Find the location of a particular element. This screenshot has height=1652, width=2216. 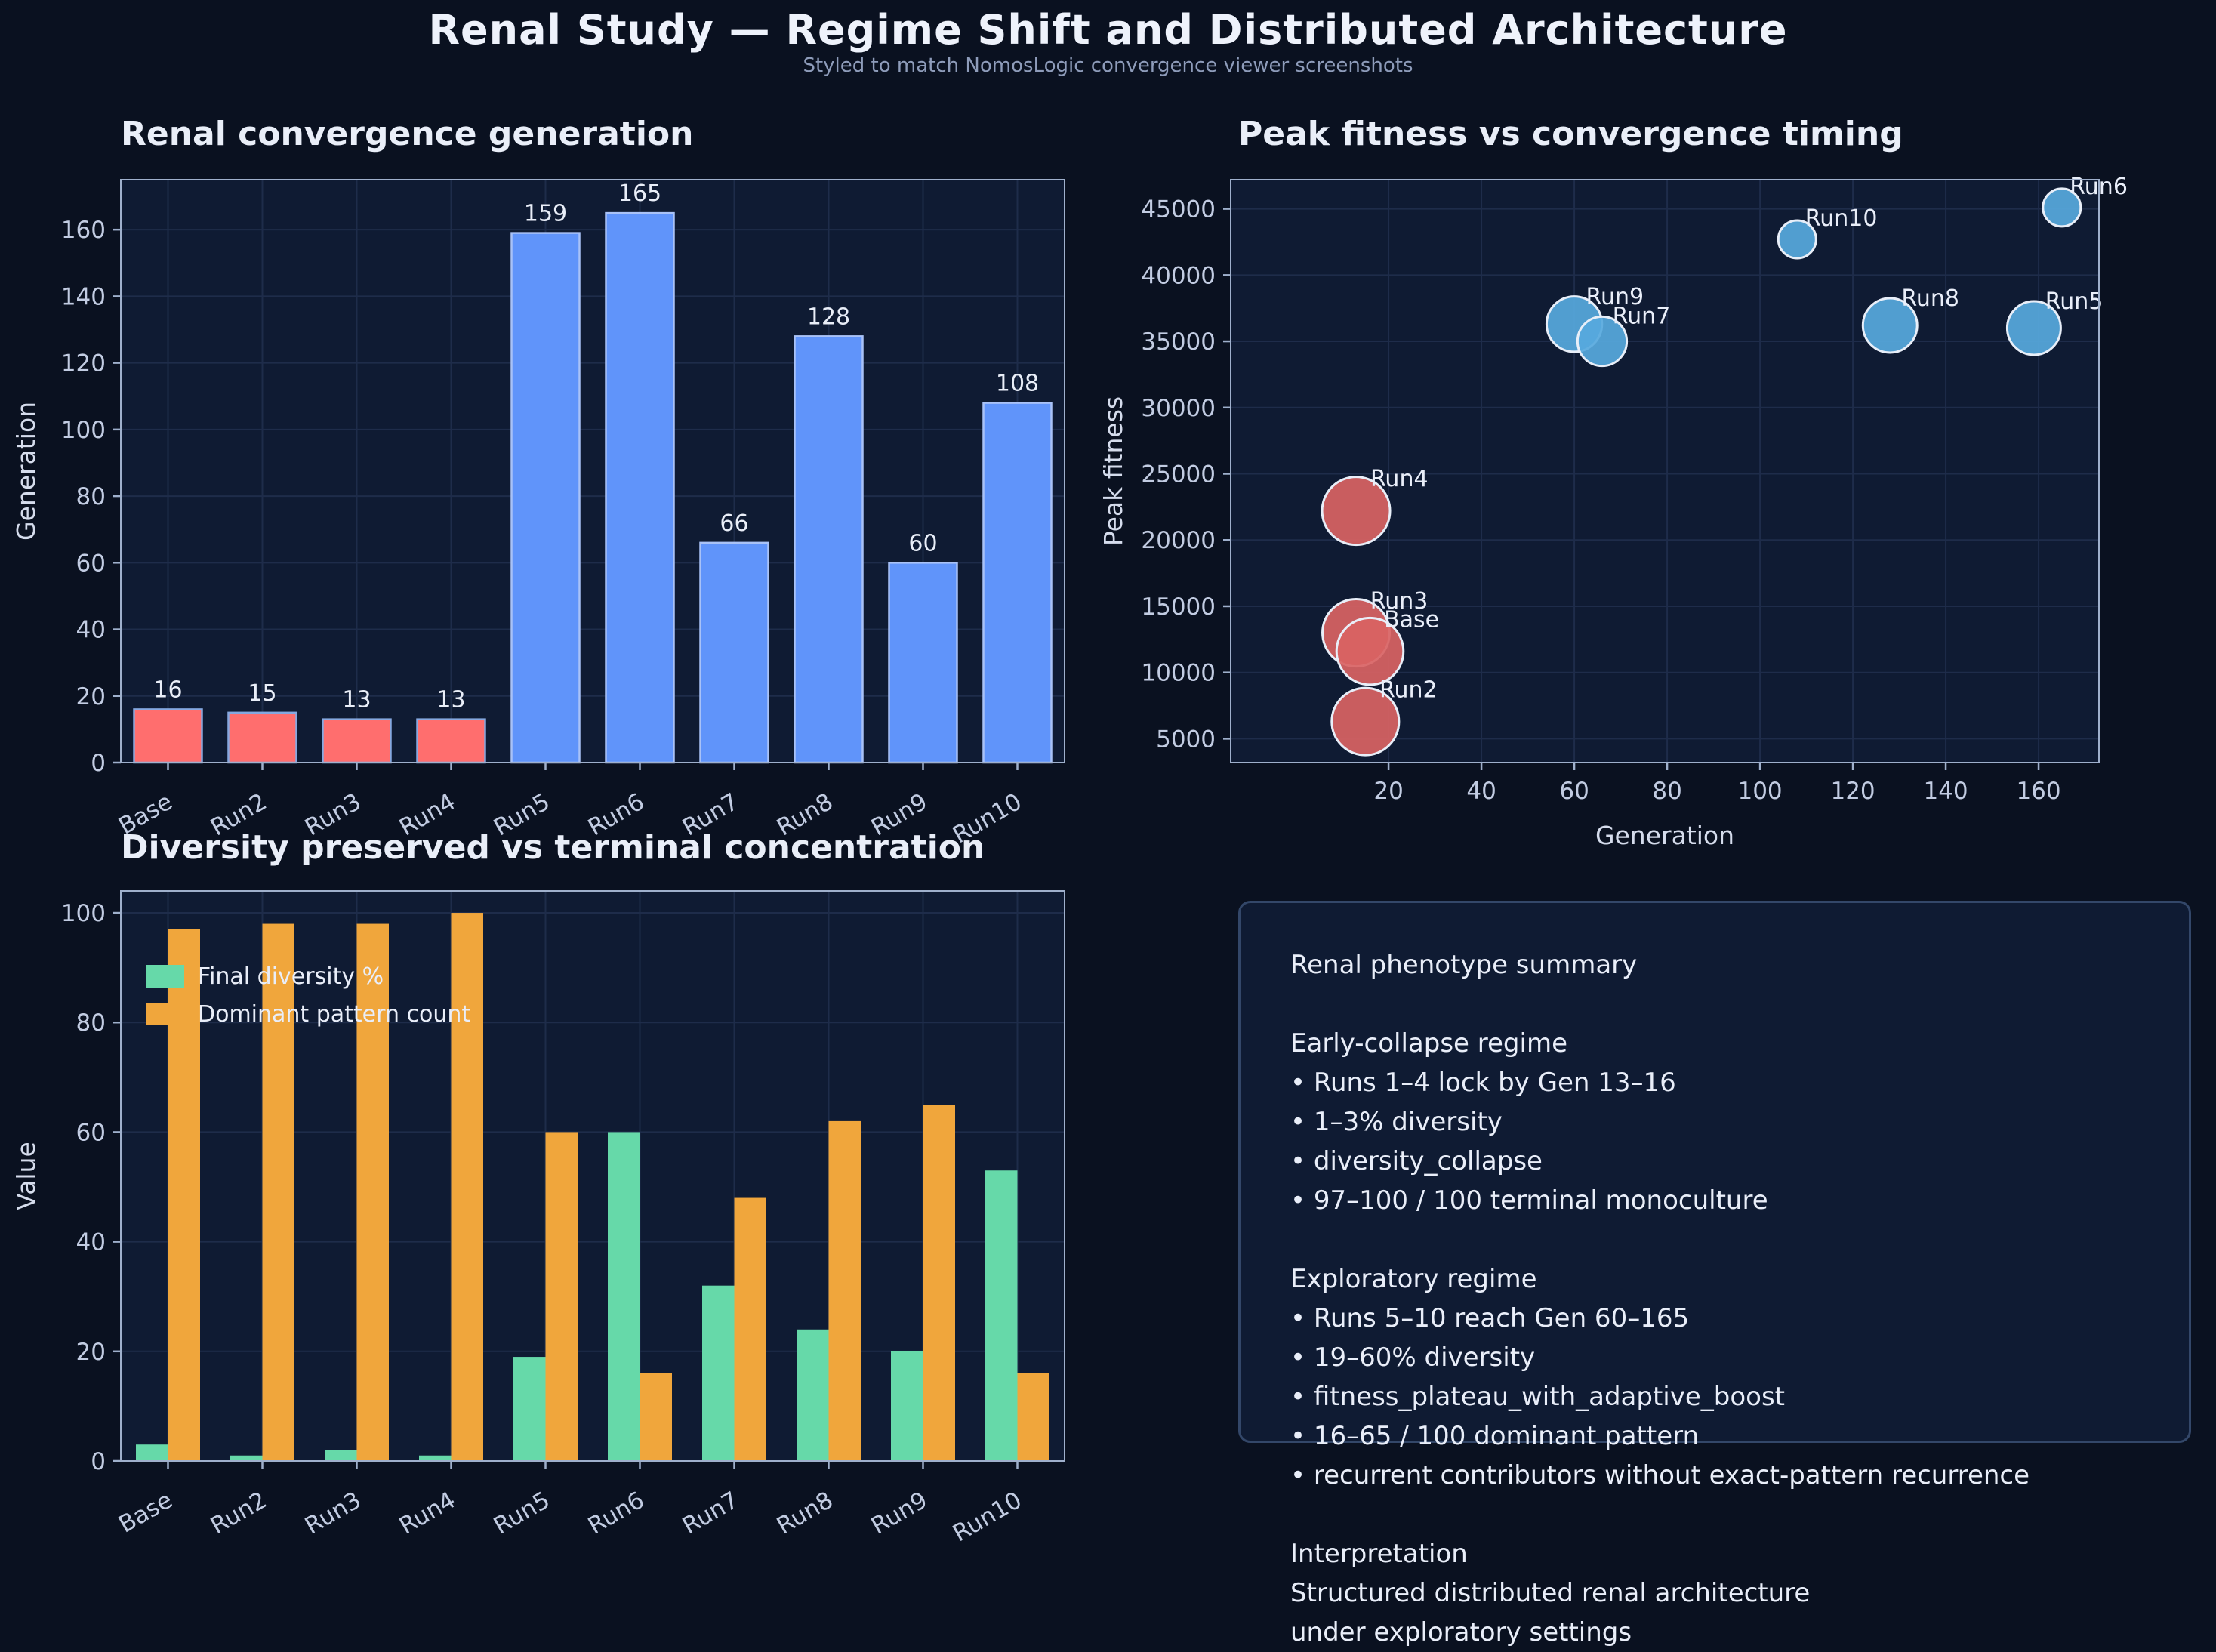

bar-Run9-green is located at coordinates (907, 1406).